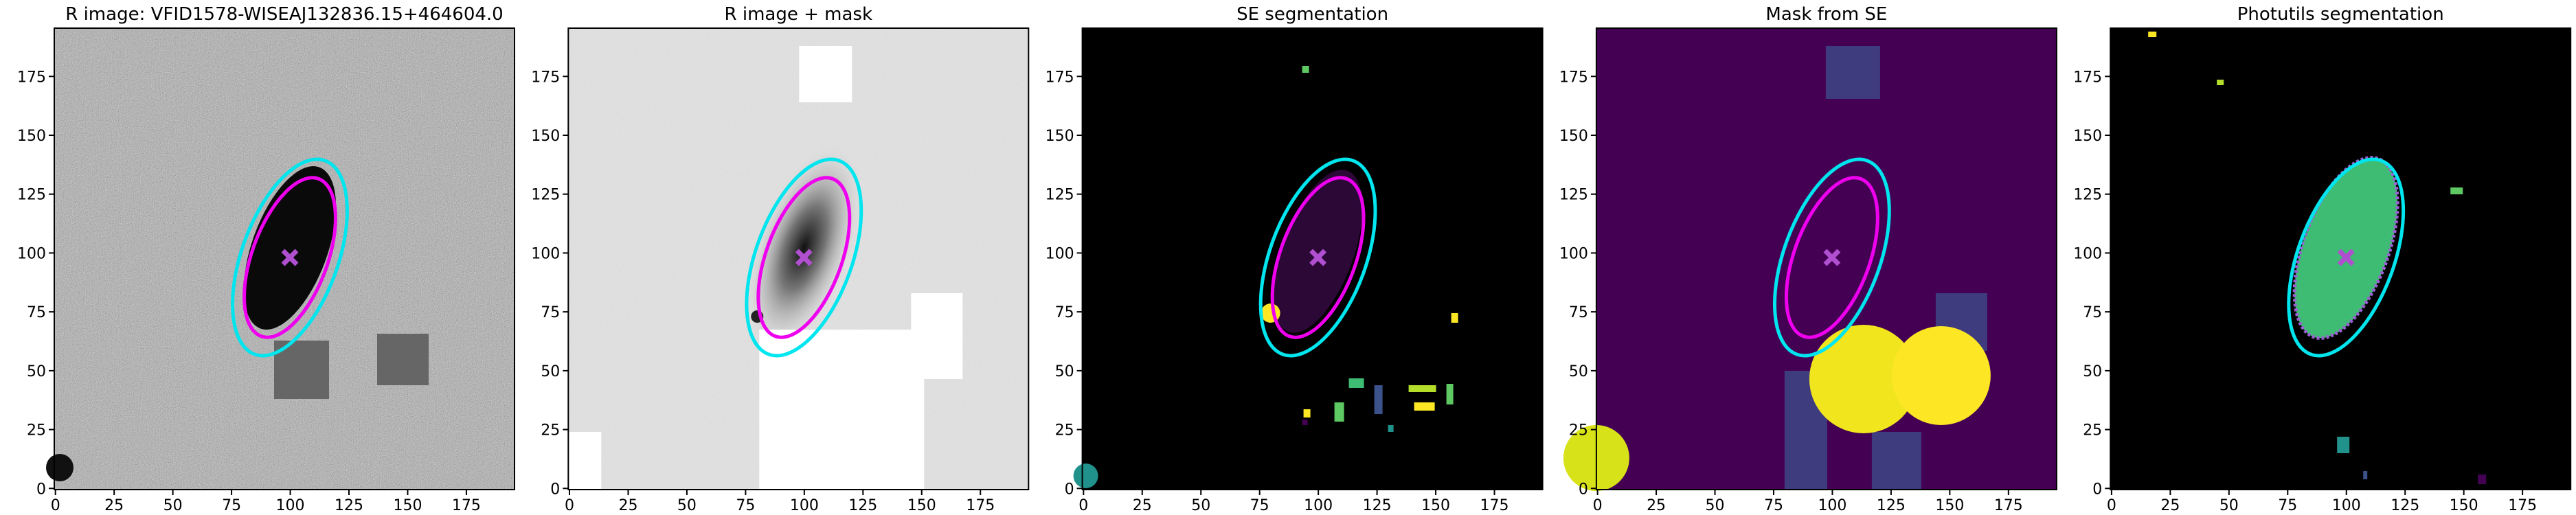 The width and height of the screenshot is (2576, 515). What do you see at coordinates (36, 312) in the screenshot?
I see `y-tick-label: 75` at bounding box center [36, 312].